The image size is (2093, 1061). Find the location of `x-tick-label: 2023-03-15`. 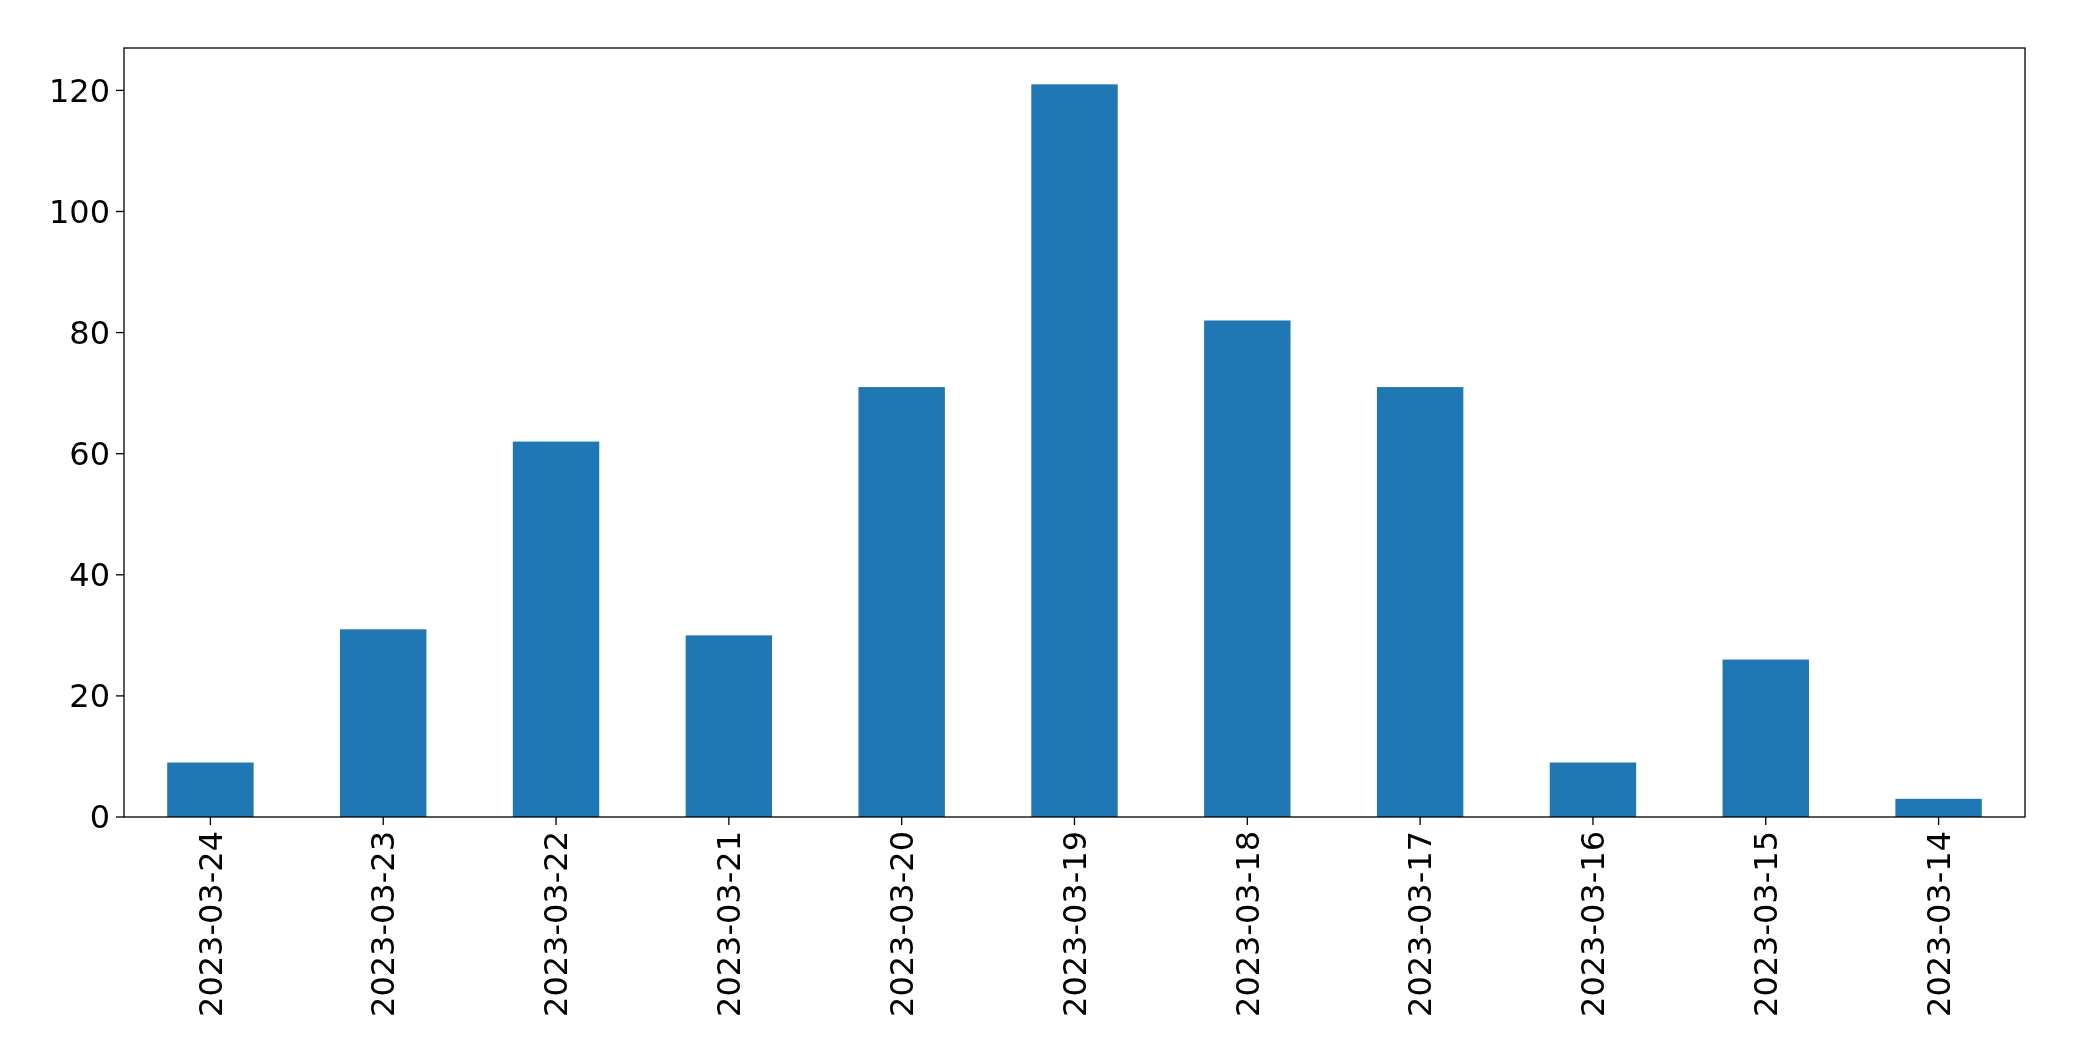

x-tick-label: 2023-03-15 is located at coordinates (1765, 924).